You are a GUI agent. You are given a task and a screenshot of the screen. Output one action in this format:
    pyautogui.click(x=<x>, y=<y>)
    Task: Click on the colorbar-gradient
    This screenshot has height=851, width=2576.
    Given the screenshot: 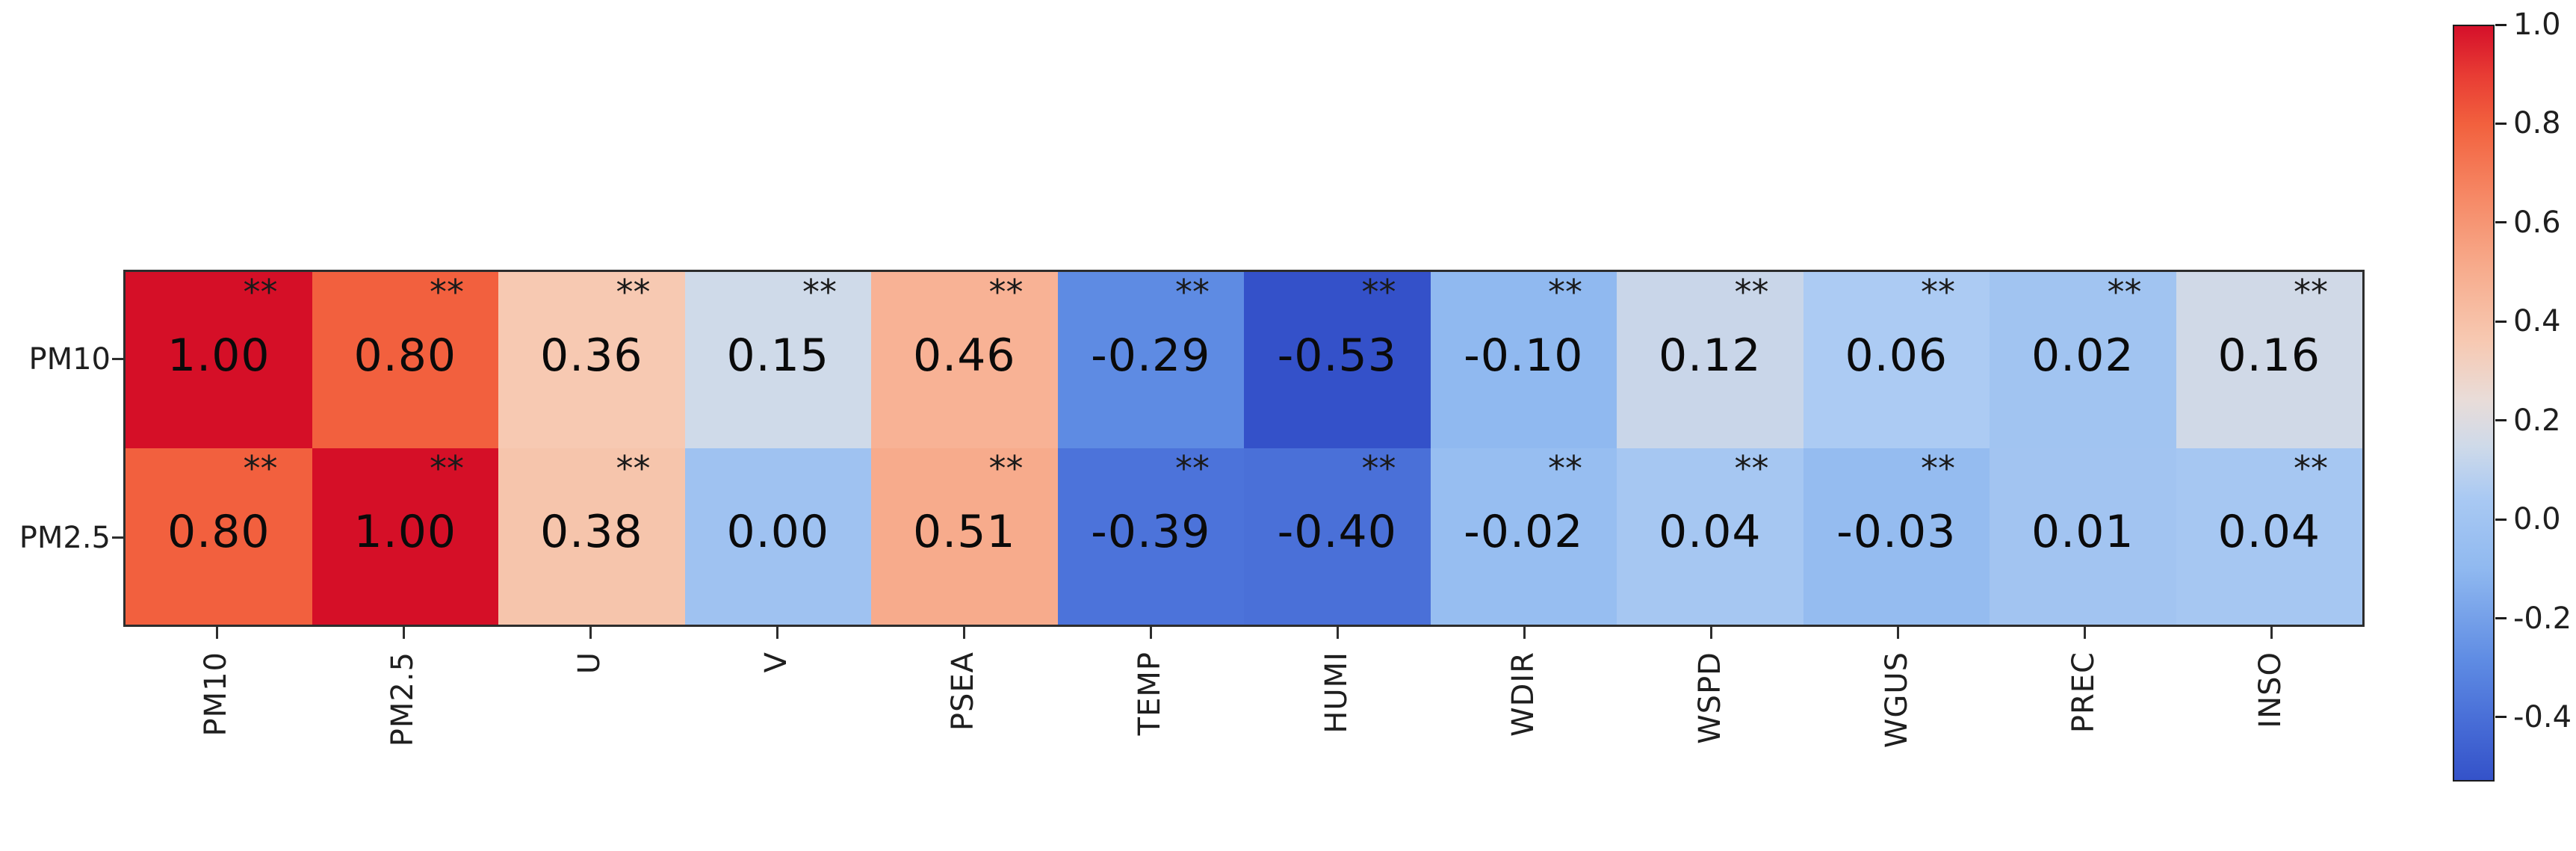 What is the action you would take?
    pyautogui.click(x=2474, y=403)
    